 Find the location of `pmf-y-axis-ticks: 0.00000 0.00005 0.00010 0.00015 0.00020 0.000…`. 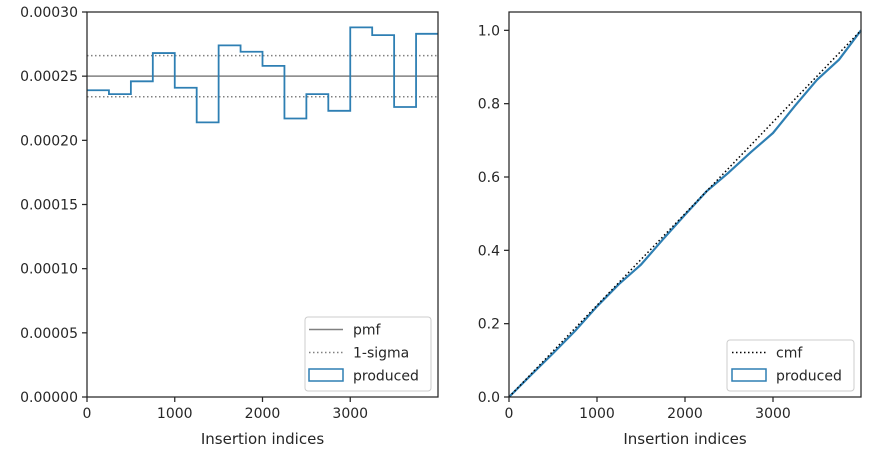

pmf-y-axis-ticks: 0.00000 0.00005 0.00010 0.00015 0.00020 0.000… is located at coordinates (53, 205).